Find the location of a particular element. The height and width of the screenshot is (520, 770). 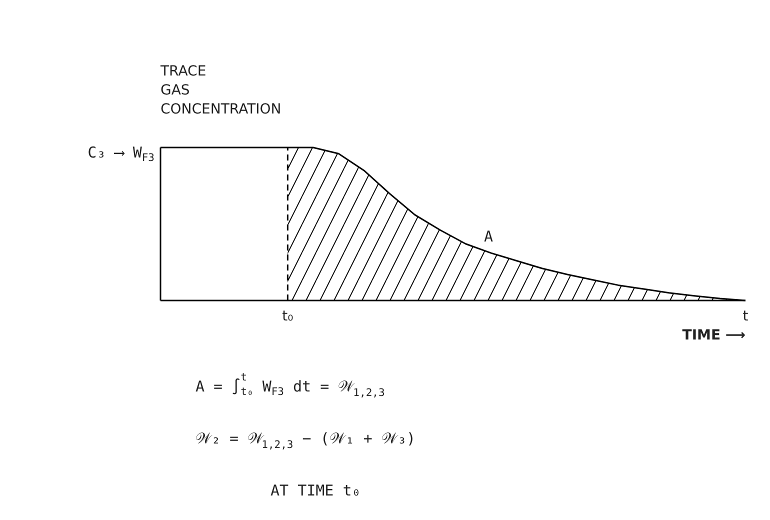

annotation: A is located at coordinates (489, 237).